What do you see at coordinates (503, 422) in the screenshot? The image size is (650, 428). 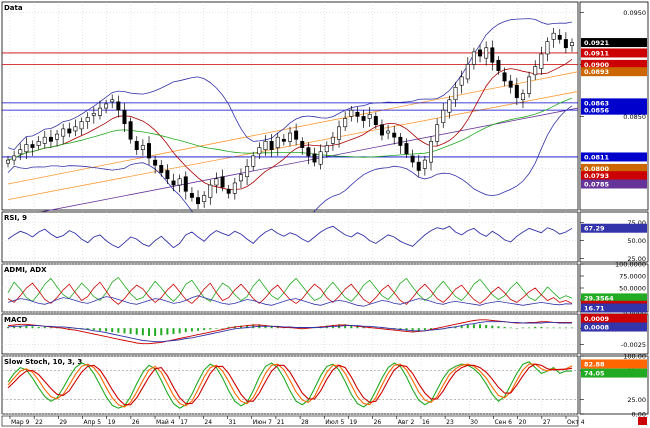 I see `x-tick-label: Сен 6` at bounding box center [503, 422].